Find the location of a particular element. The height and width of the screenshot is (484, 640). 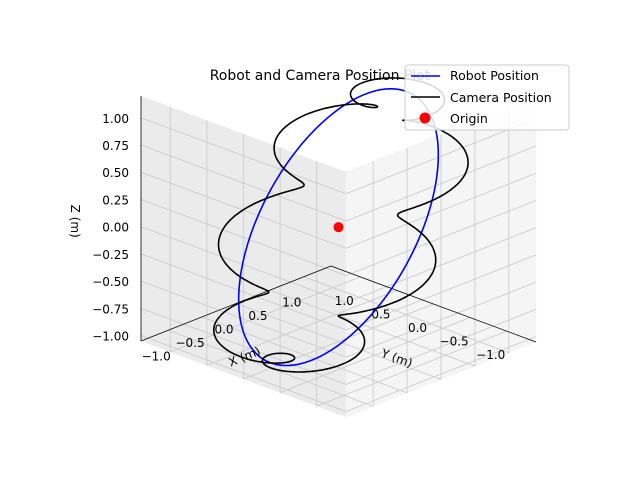

y-axis-line is located at coordinates (433, 304).